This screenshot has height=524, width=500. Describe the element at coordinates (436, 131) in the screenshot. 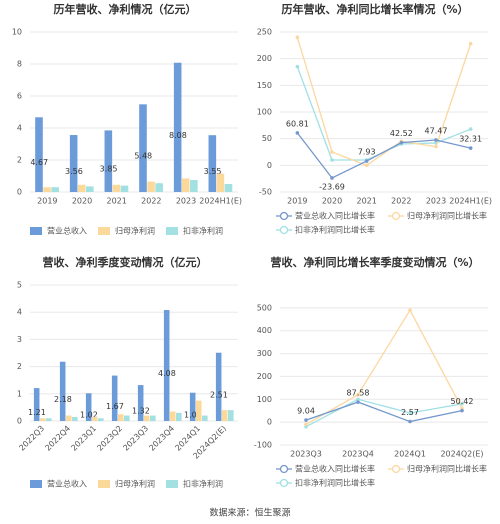

I see `value-label: 47.47` at that location.